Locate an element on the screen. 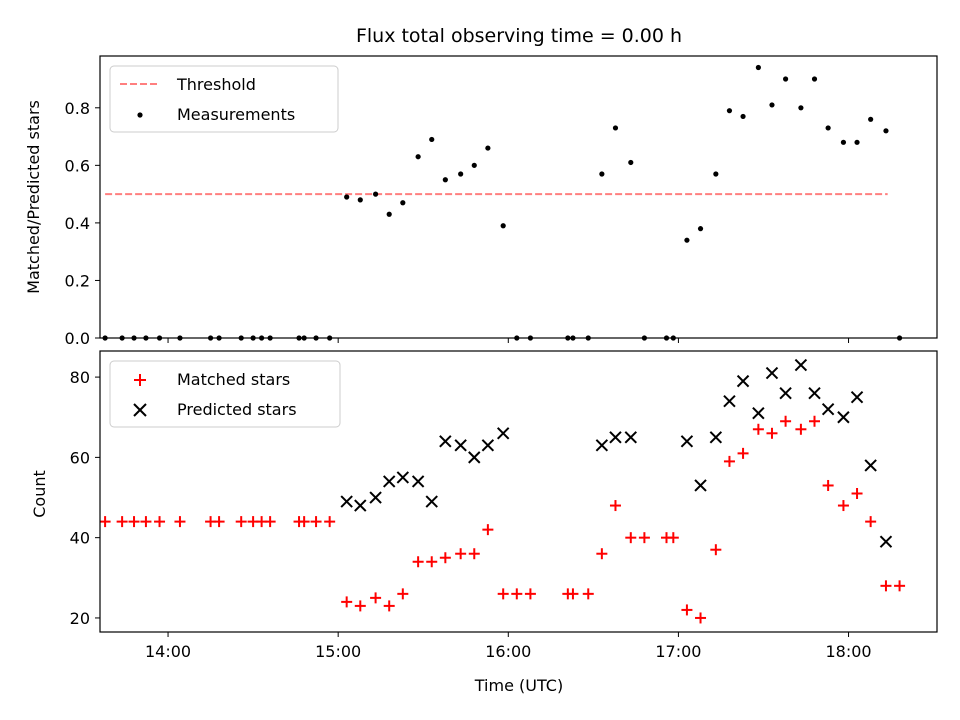 Image resolution: width=960 pixels, height=720 pixels. top-legend: Threshold Measurements is located at coordinates (224, 99).